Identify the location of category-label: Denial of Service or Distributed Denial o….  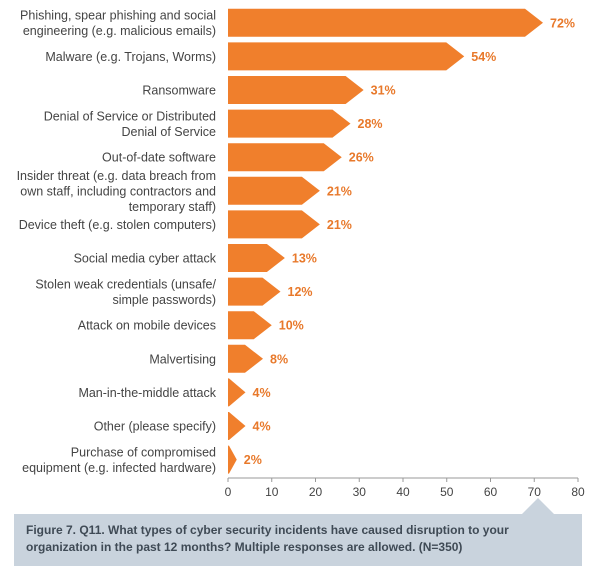
(130, 124).